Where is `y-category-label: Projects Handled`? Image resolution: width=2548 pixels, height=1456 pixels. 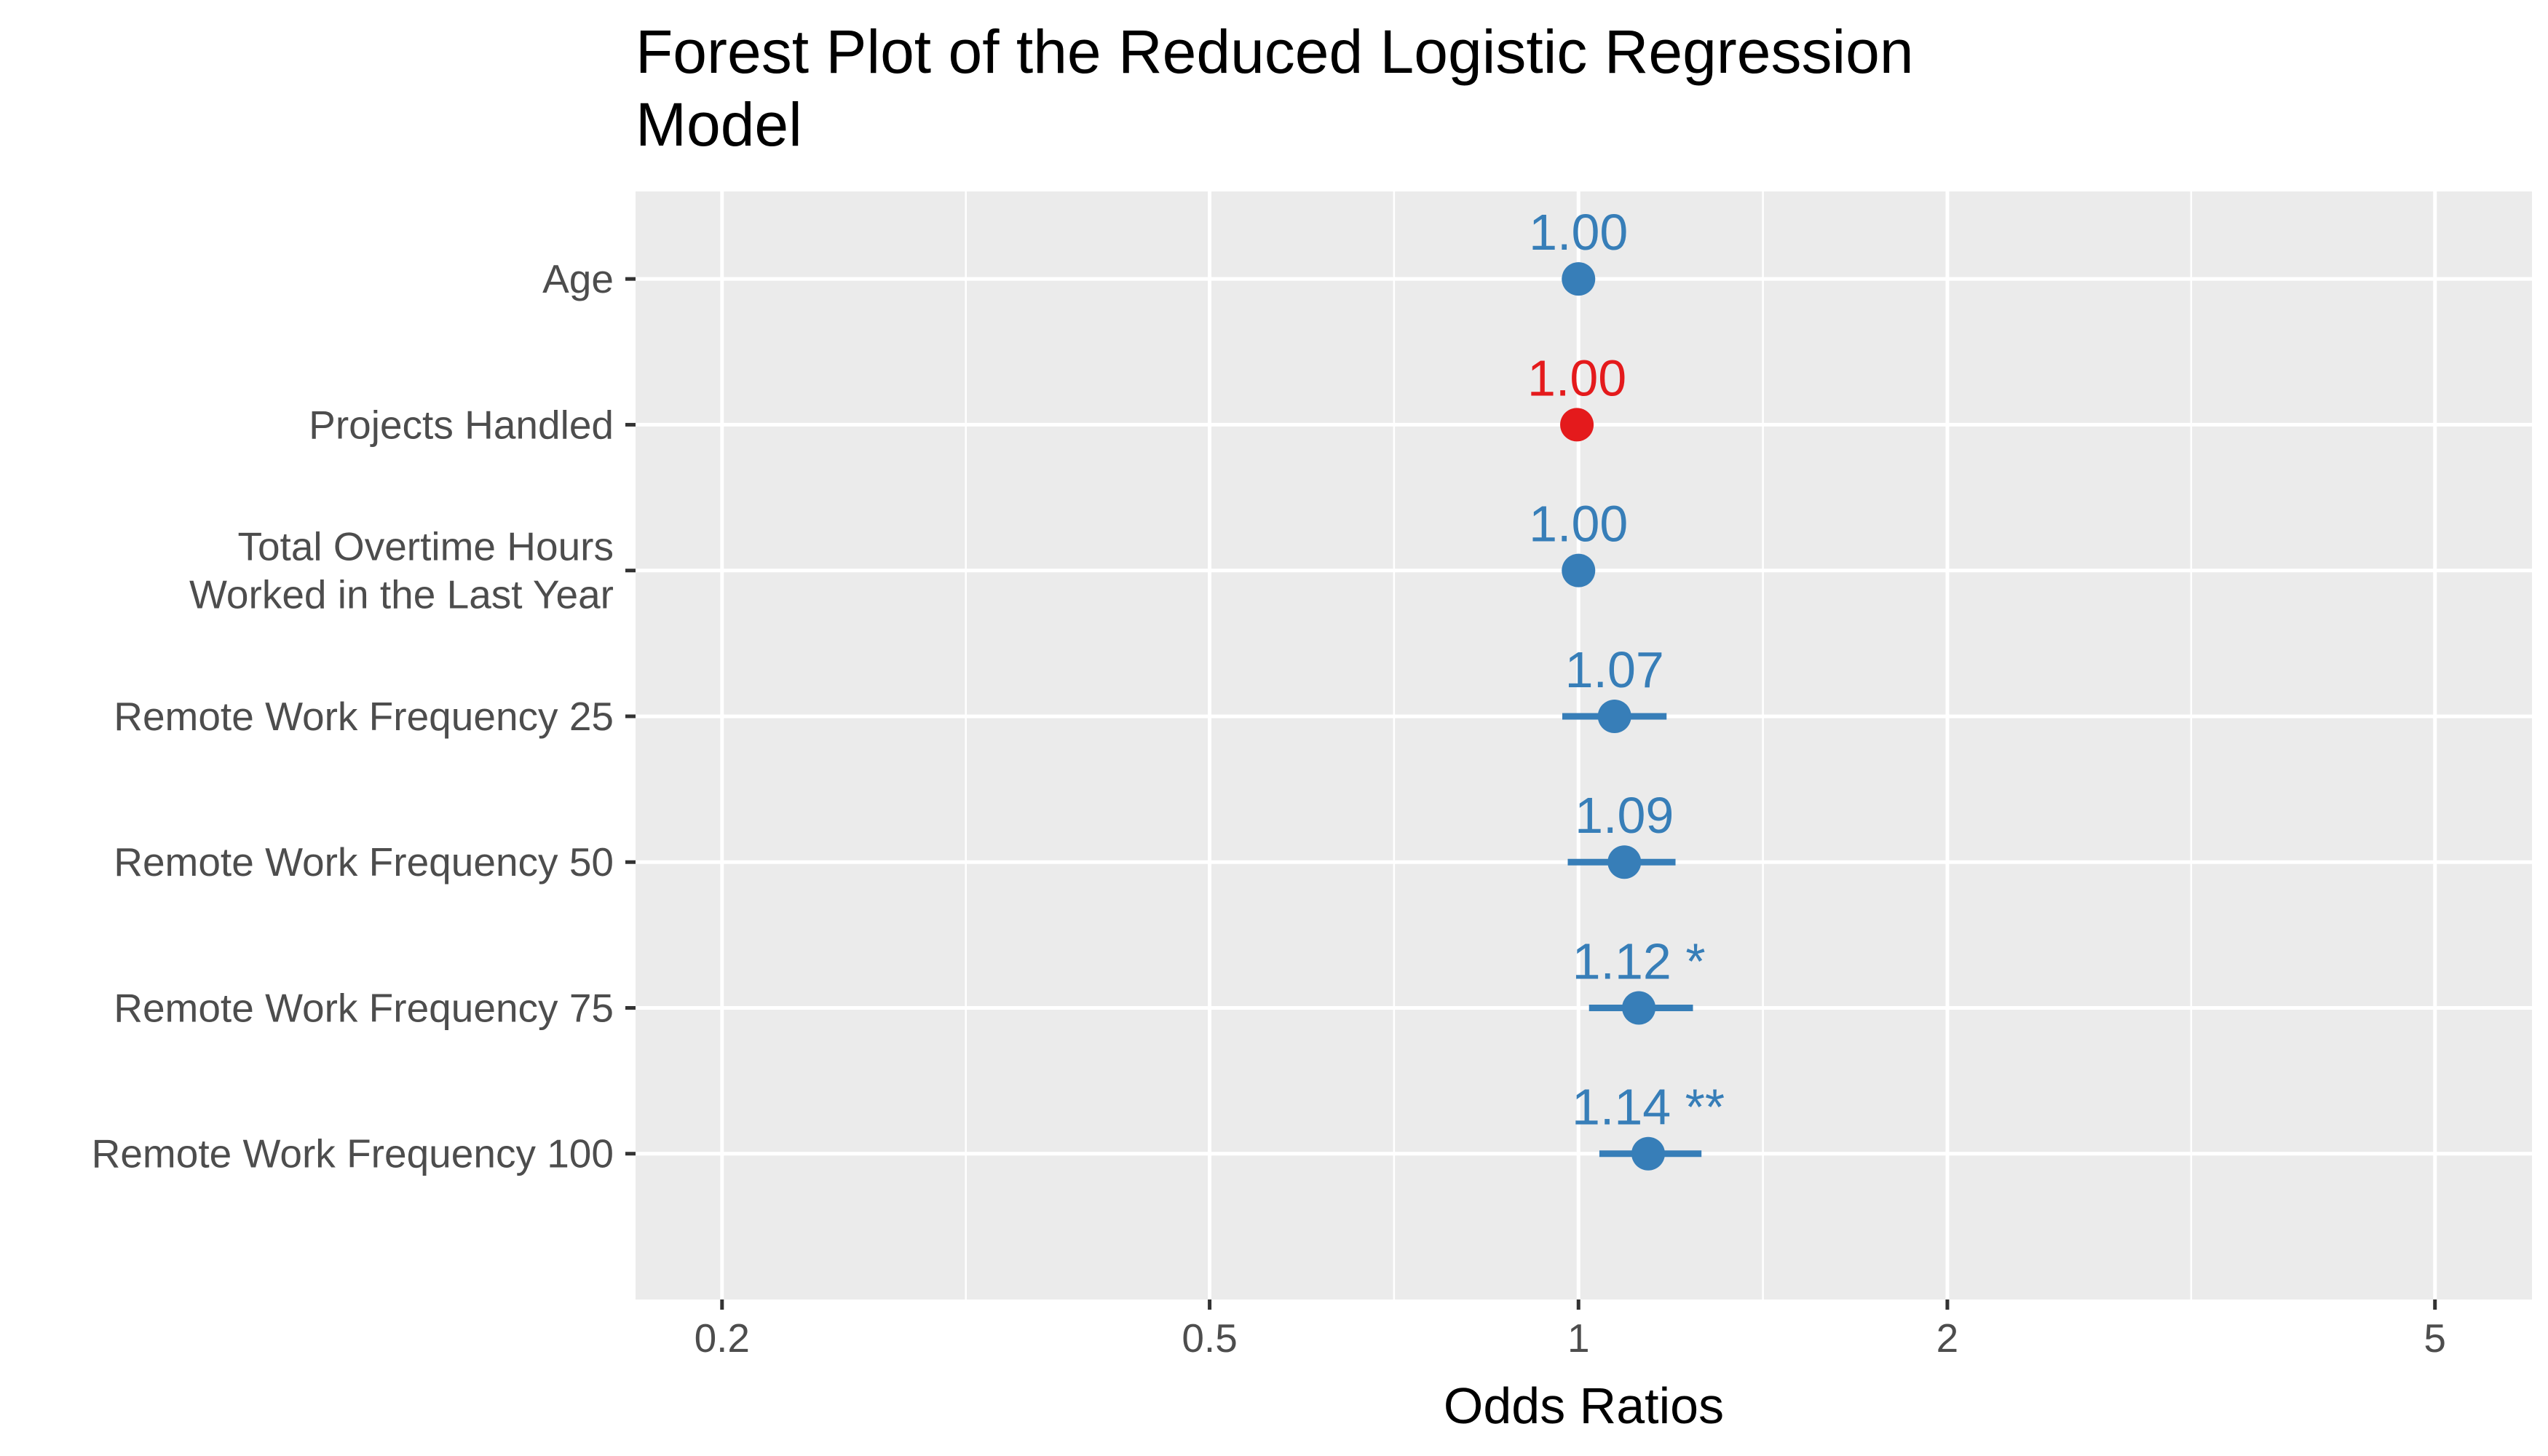
y-category-label: Projects Handled is located at coordinates (461, 424).